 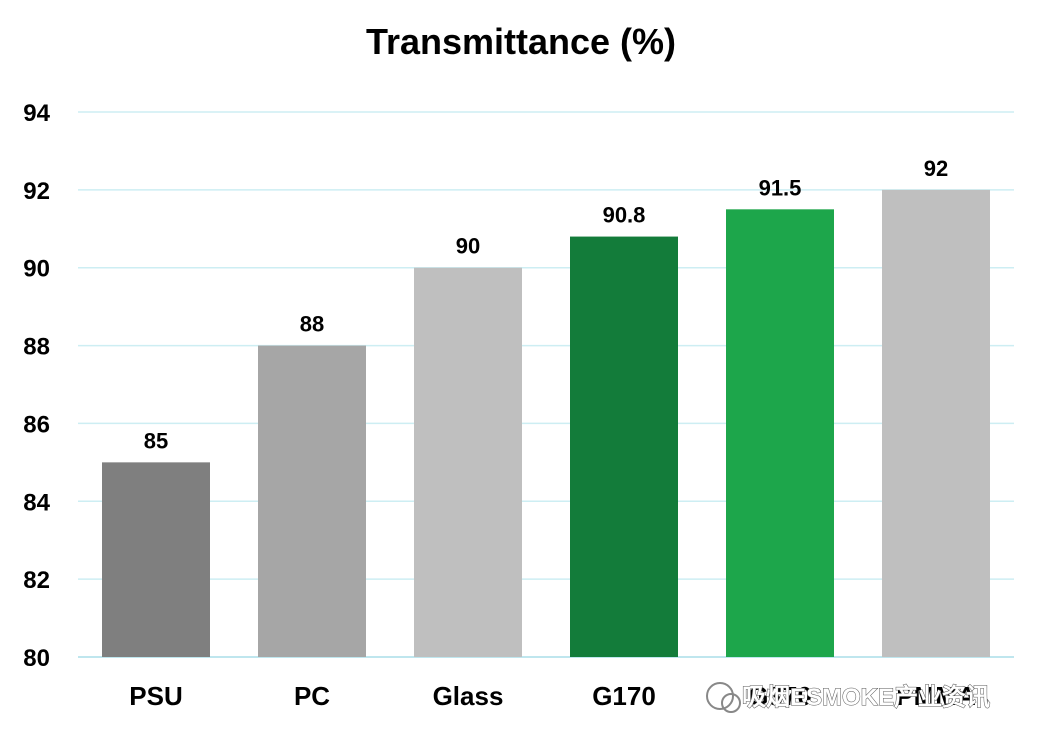 I want to click on y-tick-label: 88, so click(x=36, y=347).